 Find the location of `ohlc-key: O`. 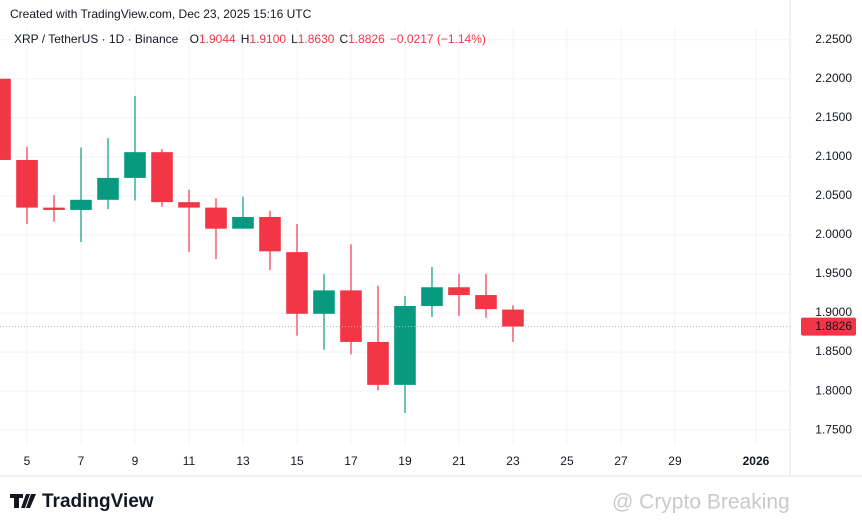

ohlc-key: O is located at coordinates (194, 39).